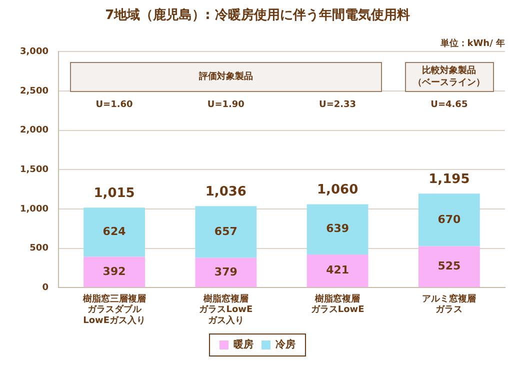 Image resolution: width=525 pixels, height=370 pixels. I want to click on x-tick-label: 樹脂窓複層ガラスLowE, so click(337, 304).